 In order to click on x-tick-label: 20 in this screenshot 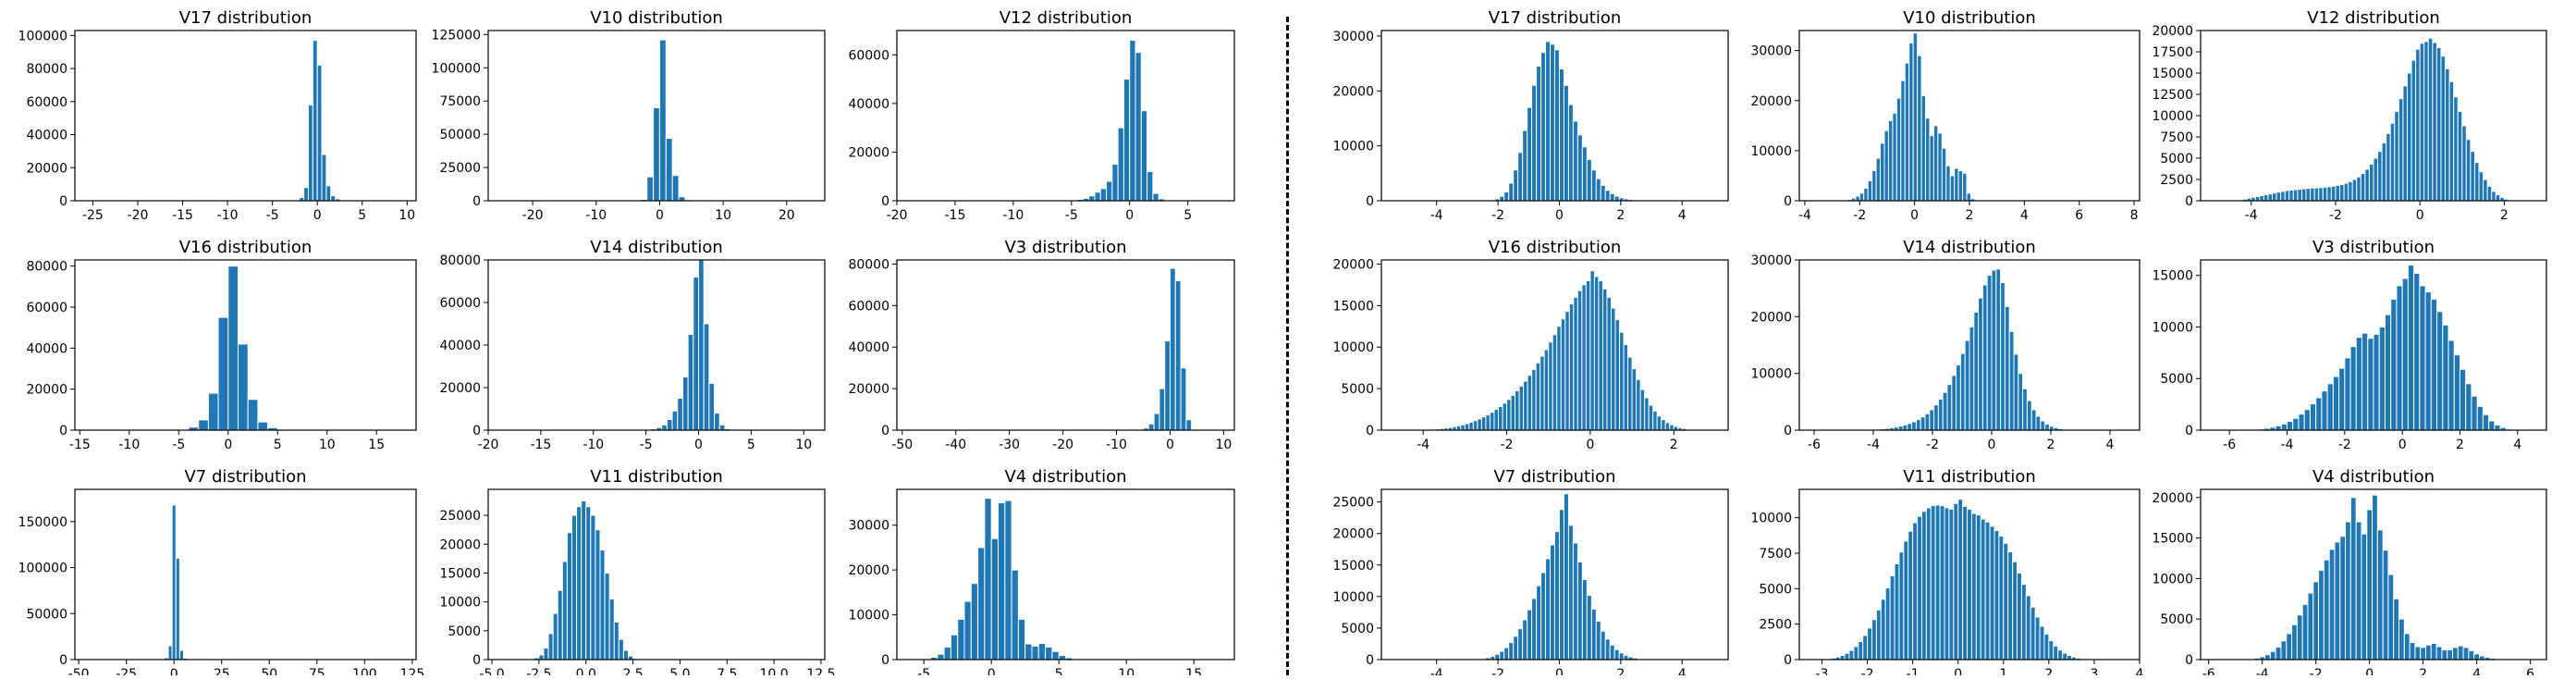, I will do `click(787, 215)`.